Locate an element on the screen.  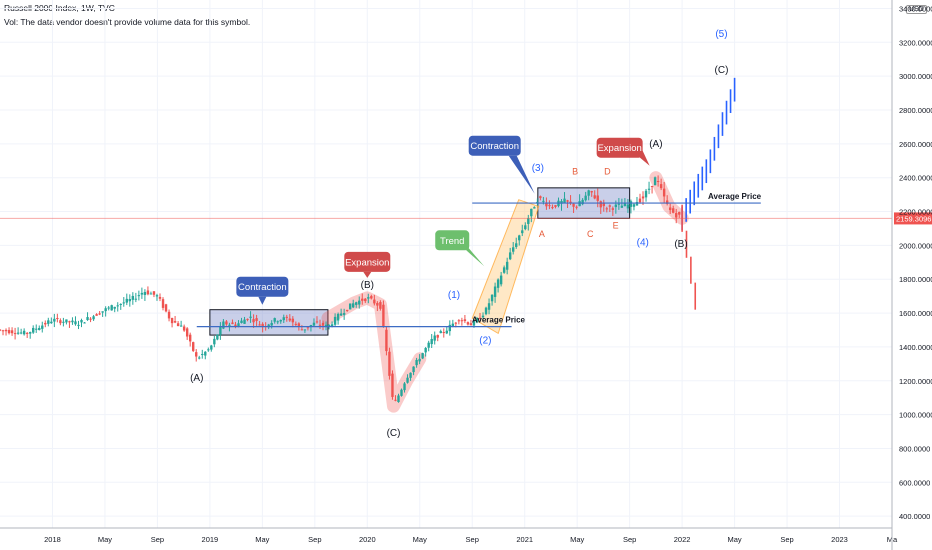
subwave-label-a: A is located at coordinates (542, 234).